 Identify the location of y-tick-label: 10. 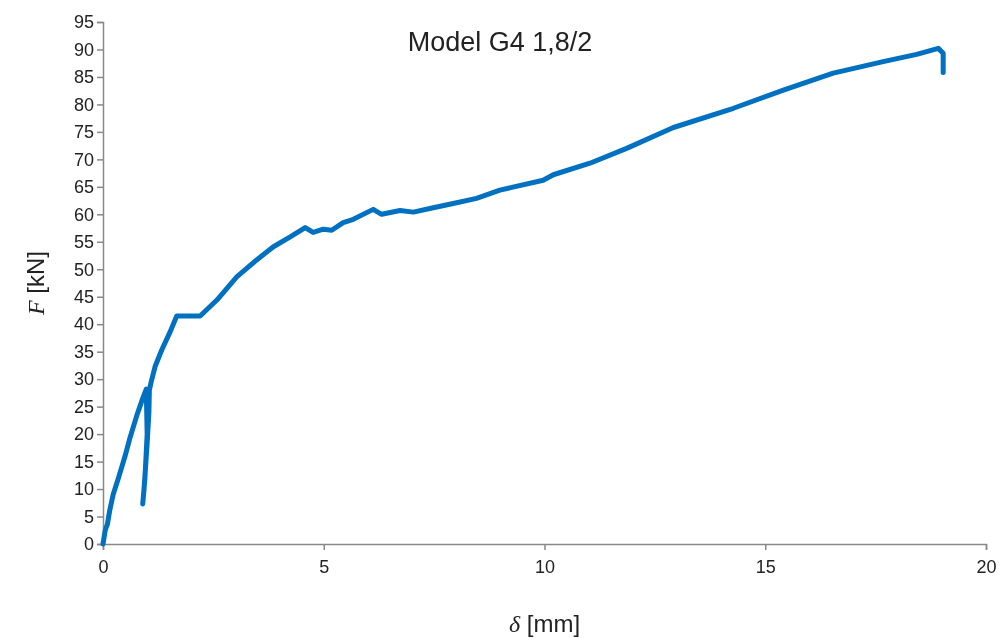
(83, 489).